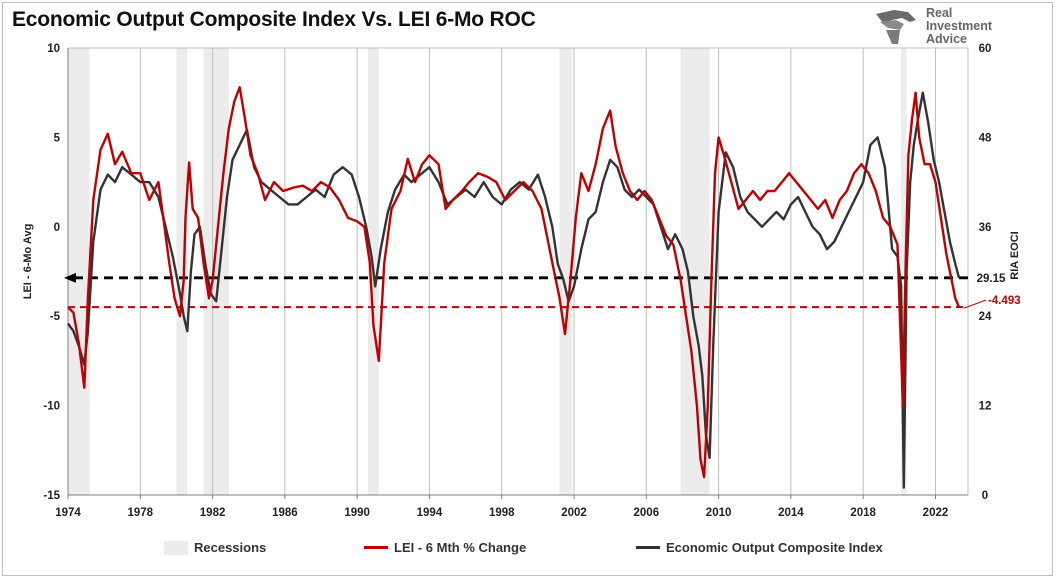  I want to click on x-tick-label-1978: 1978, so click(140, 513).